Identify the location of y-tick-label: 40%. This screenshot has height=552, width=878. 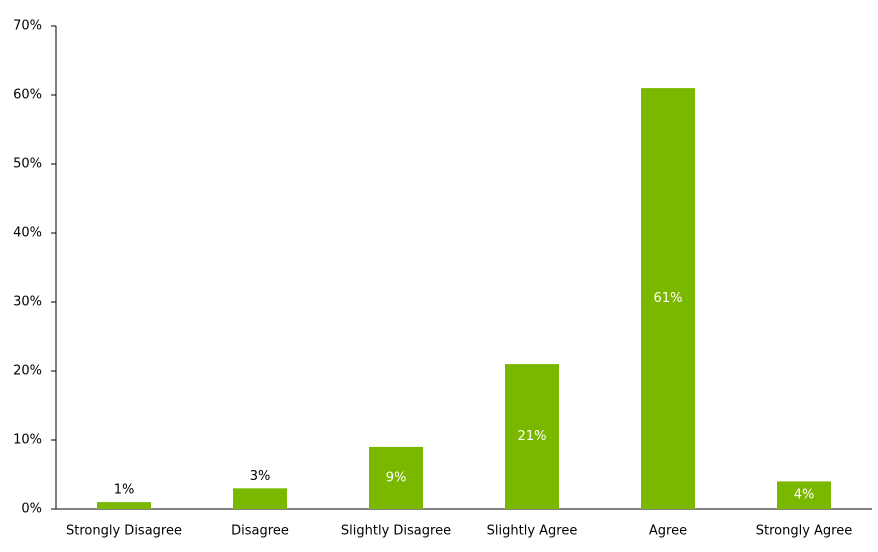
(27, 233).